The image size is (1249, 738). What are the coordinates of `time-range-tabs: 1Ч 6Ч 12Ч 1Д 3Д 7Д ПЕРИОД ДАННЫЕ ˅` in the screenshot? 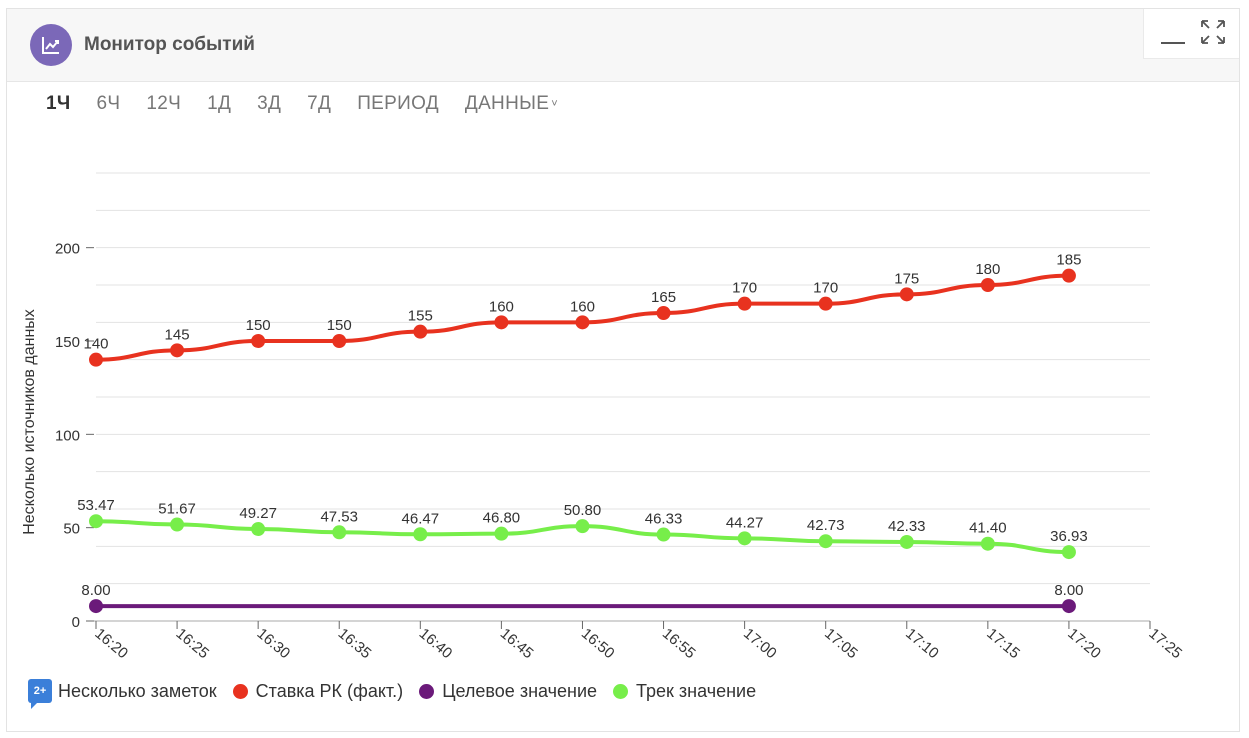 It's located at (315, 104).